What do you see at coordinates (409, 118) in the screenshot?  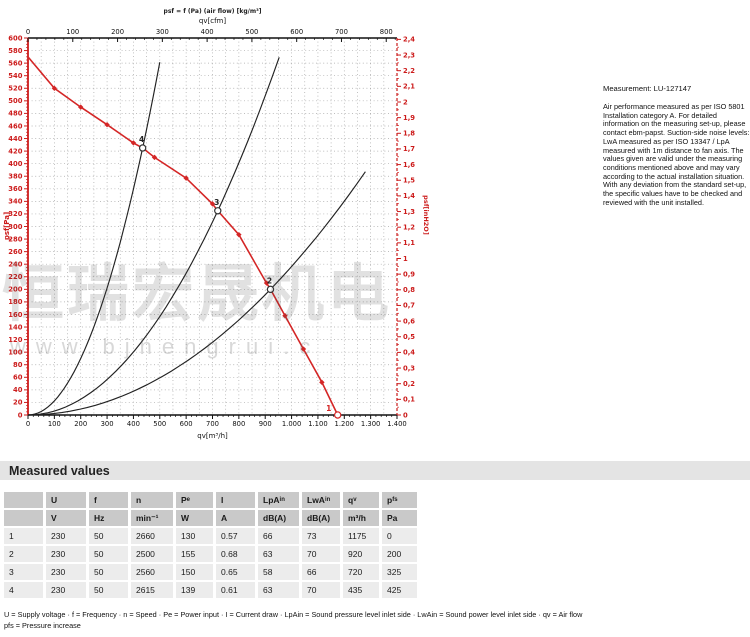 I see `svg-text: 1,9` at bounding box center [409, 118].